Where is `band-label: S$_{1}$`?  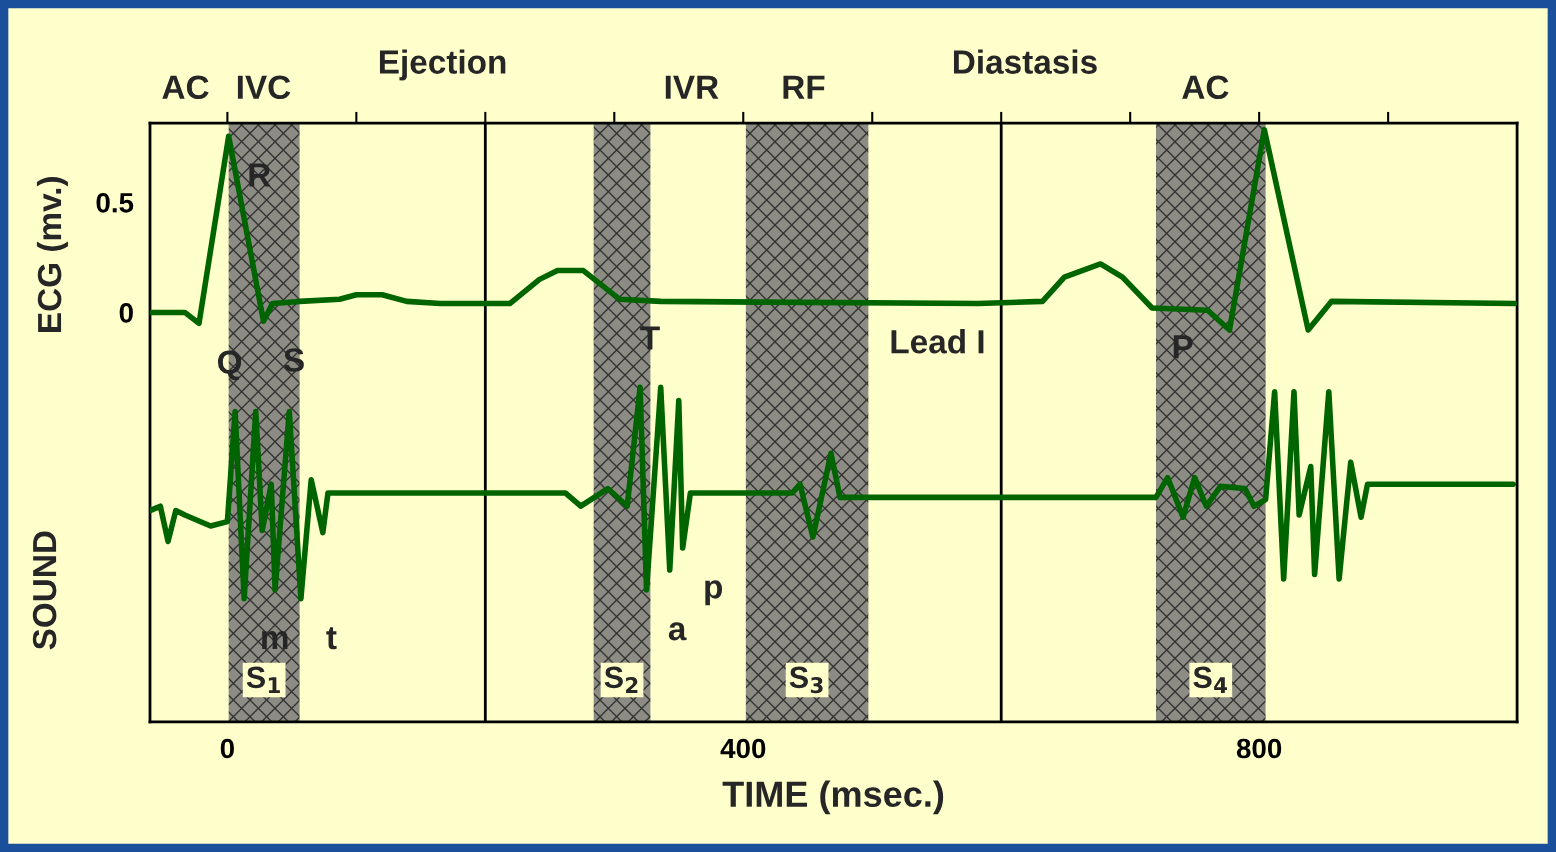 band-label: S$_{1}$ is located at coordinates (263, 679).